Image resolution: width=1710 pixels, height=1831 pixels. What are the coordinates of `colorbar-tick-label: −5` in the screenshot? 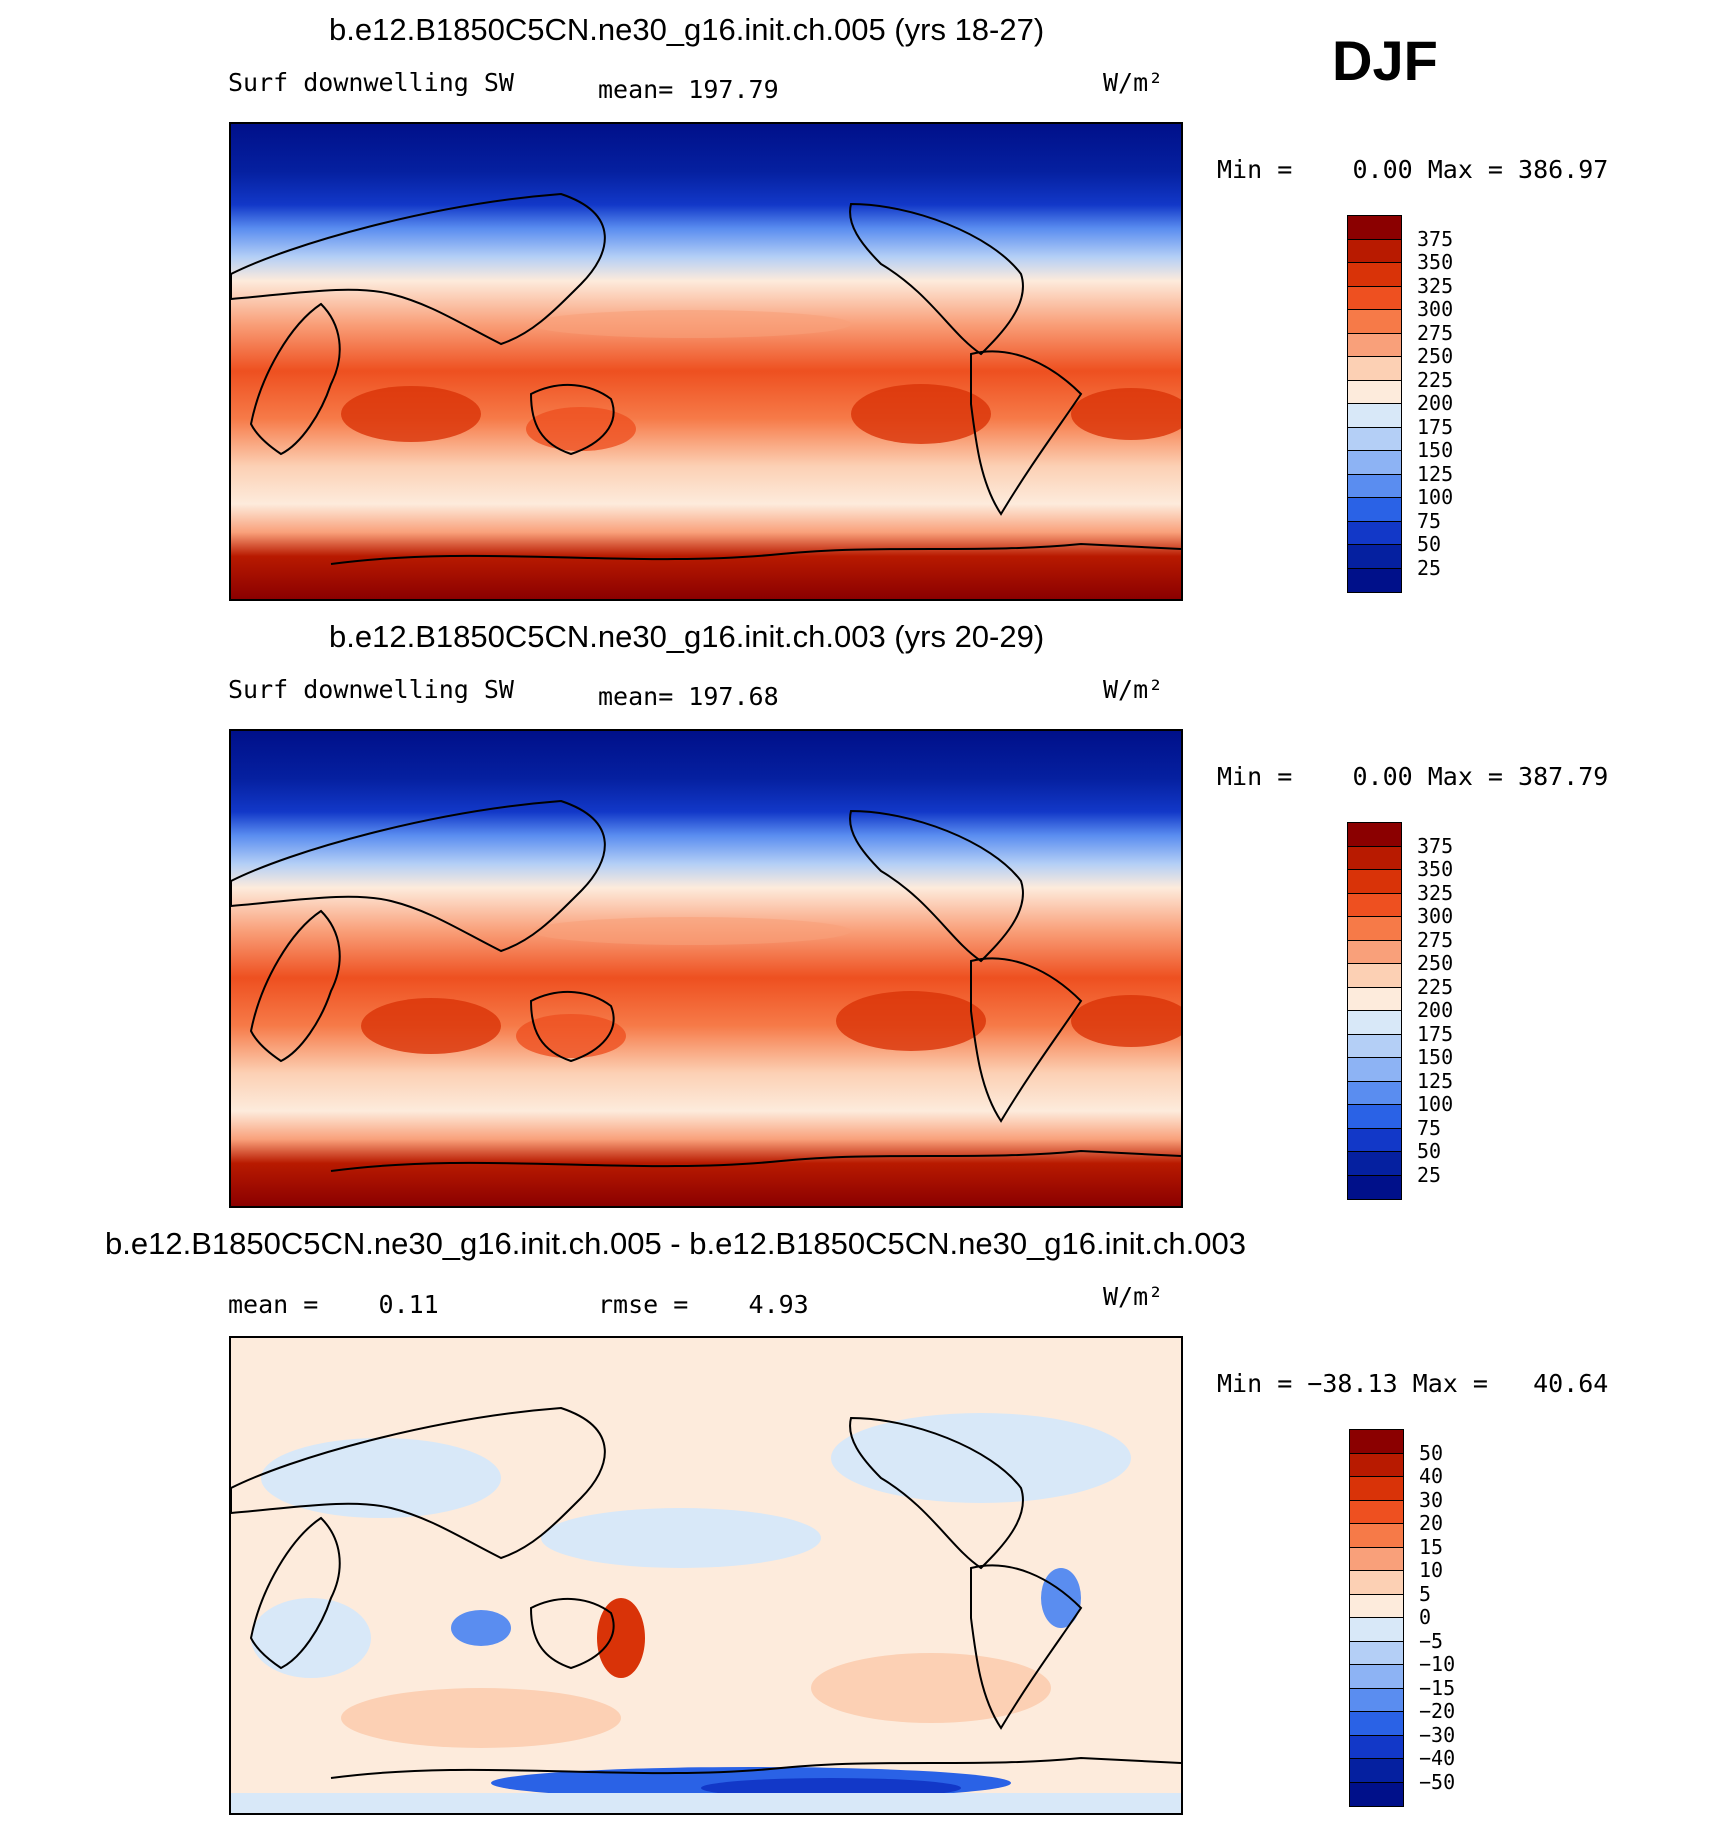 It's located at (1431, 1640).